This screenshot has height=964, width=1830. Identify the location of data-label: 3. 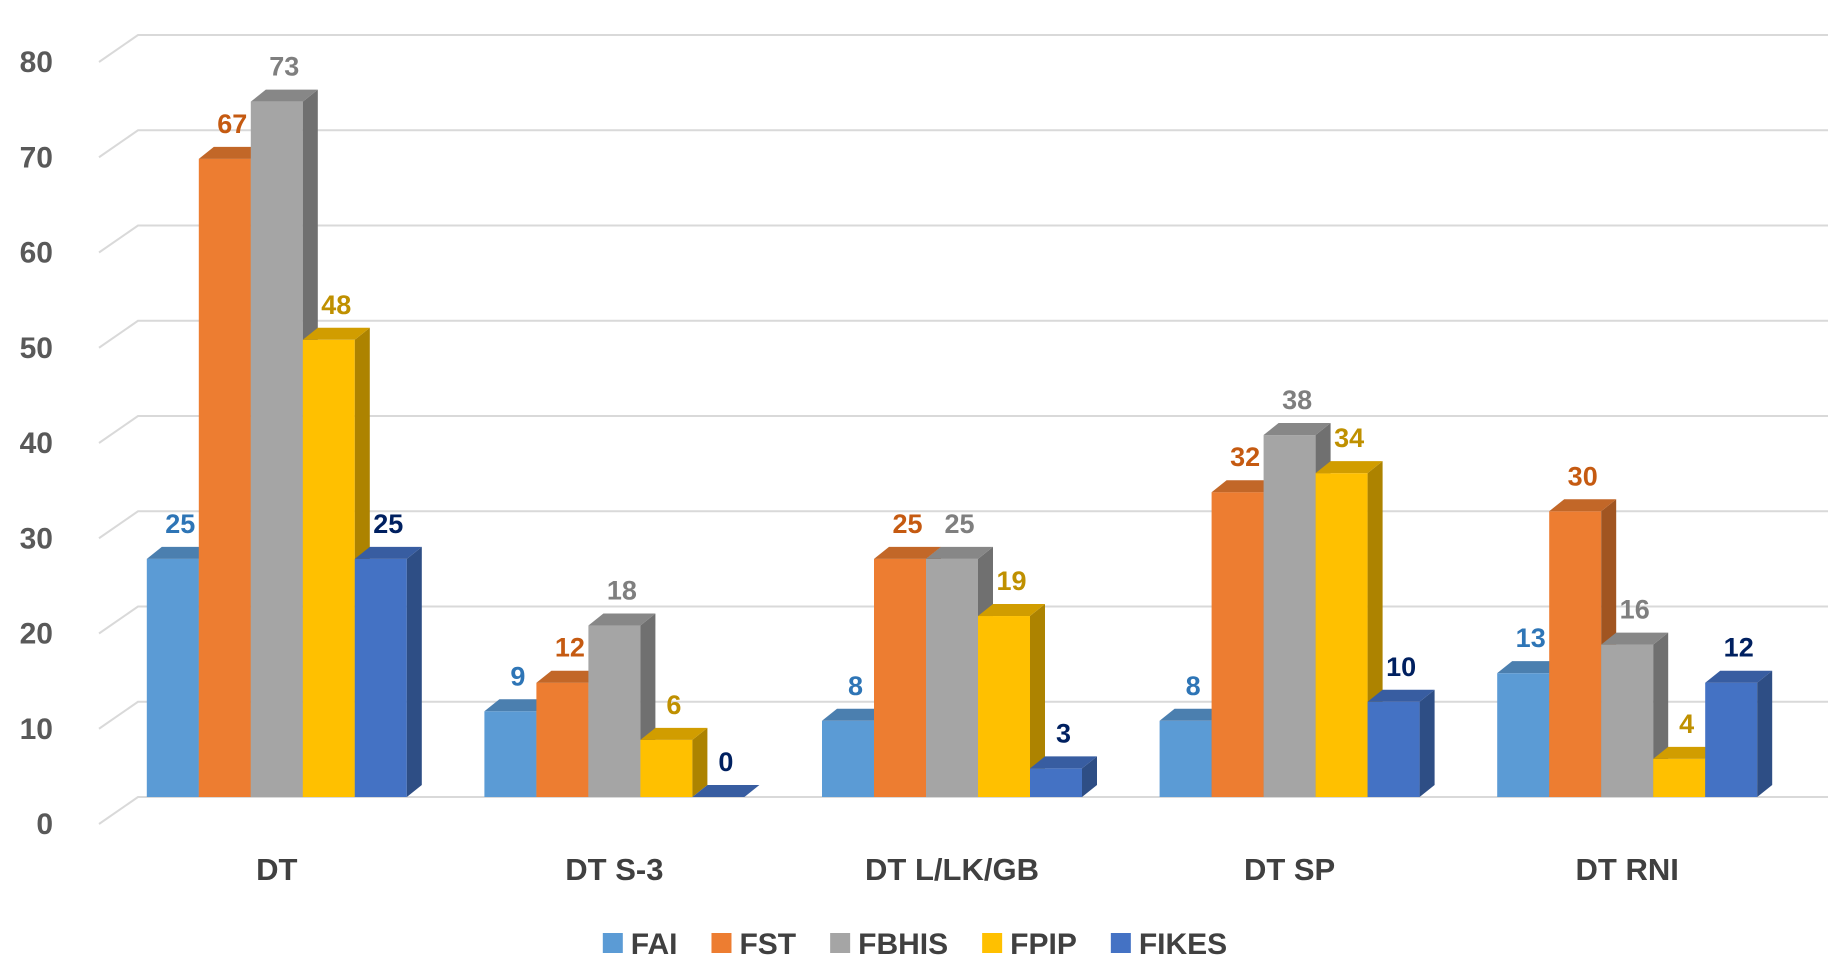
(1063, 733).